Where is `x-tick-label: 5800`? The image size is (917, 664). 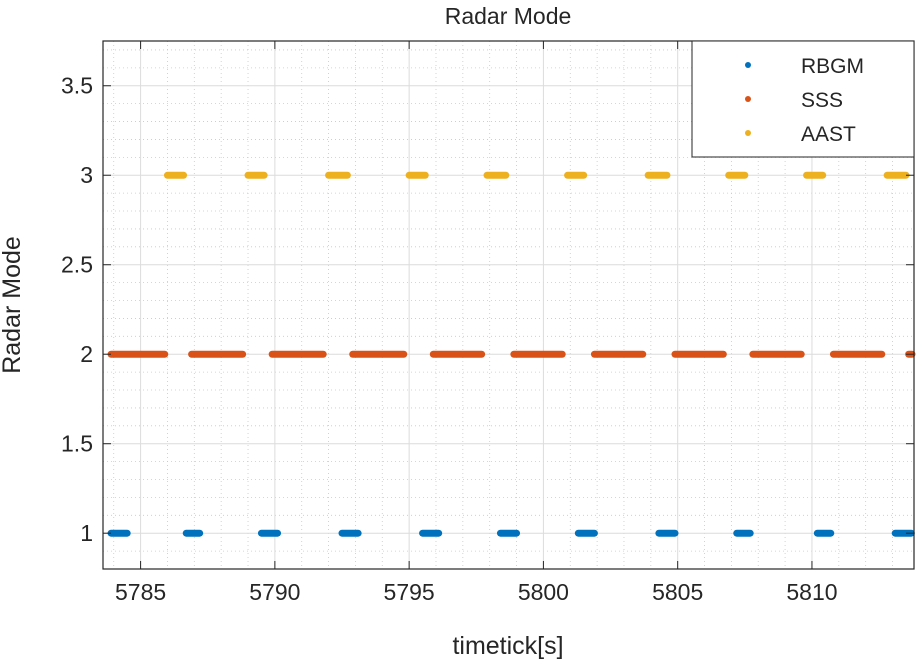
x-tick-label: 5800 is located at coordinates (543, 592).